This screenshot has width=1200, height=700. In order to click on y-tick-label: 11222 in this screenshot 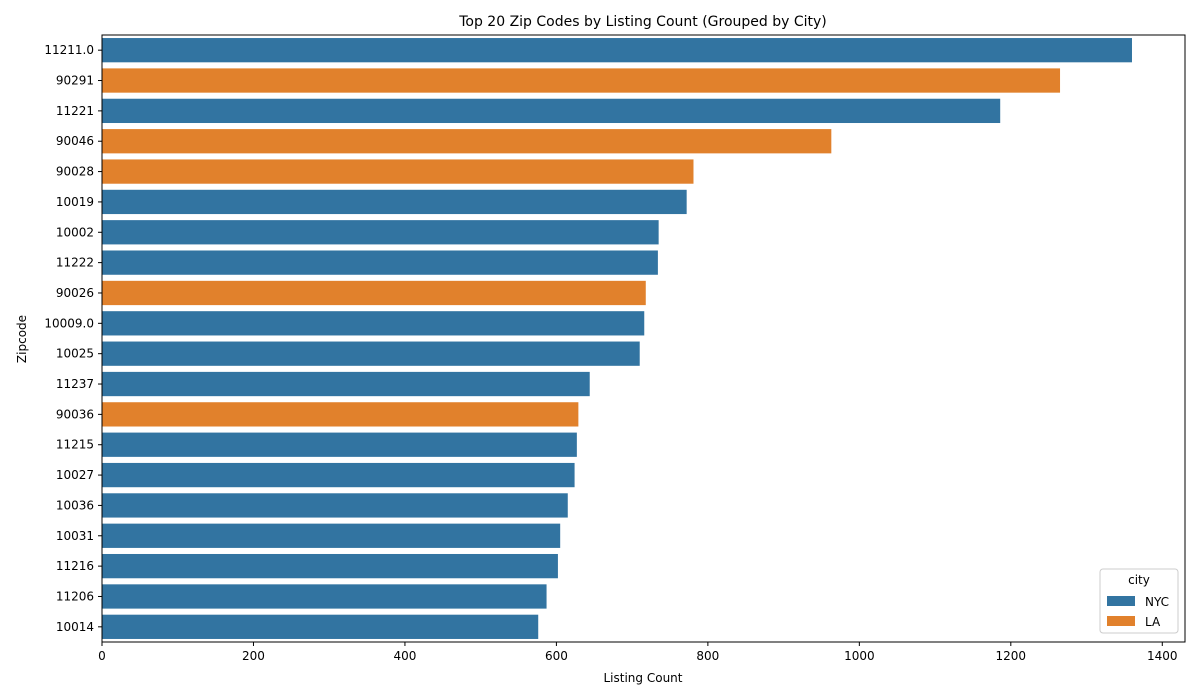, I will do `click(75, 263)`.